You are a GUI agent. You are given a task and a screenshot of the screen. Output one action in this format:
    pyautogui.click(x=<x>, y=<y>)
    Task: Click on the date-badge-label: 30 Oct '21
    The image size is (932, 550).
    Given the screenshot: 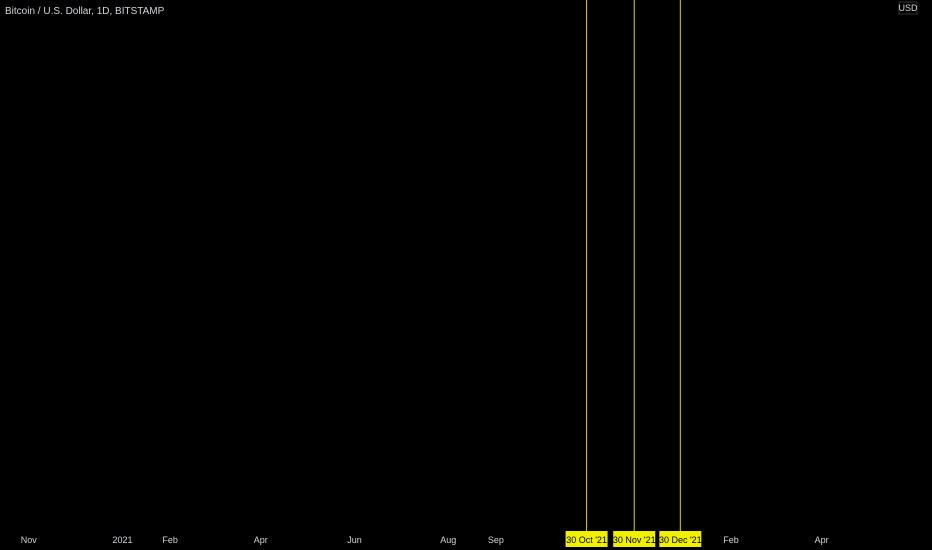 What is the action you would take?
    pyautogui.click(x=586, y=540)
    